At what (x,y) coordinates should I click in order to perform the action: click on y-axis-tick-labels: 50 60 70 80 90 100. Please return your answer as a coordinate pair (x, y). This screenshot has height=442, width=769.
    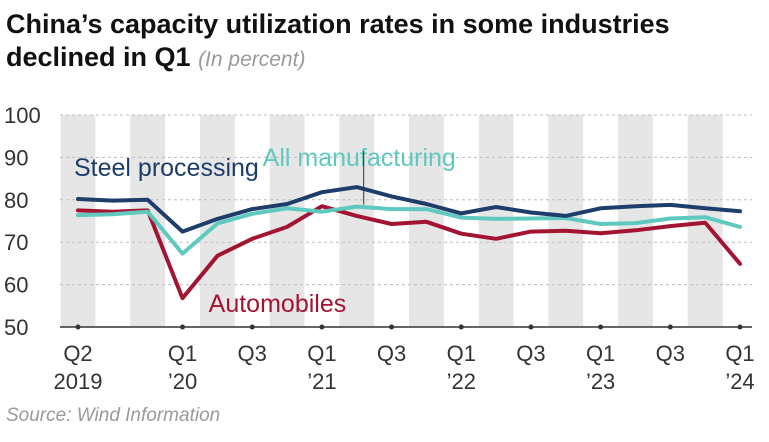
    Looking at the image, I should click on (22, 221).